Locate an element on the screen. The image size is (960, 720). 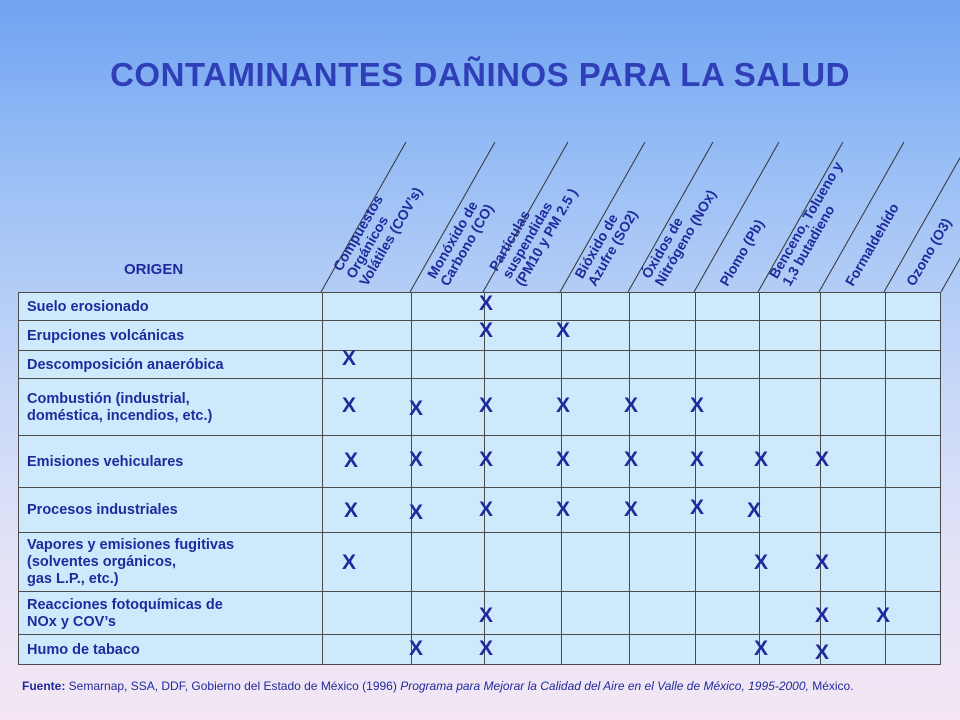
row-label-line: Reacciones fotoquímicas de is located at coordinates (125, 604).